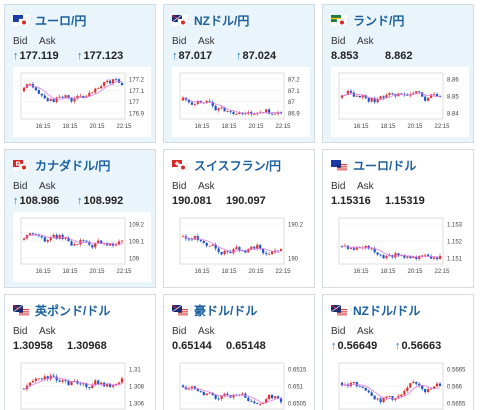 The height and width of the screenshot is (410, 480). I want to click on y-tick-label: 177.1, so click(137, 92).